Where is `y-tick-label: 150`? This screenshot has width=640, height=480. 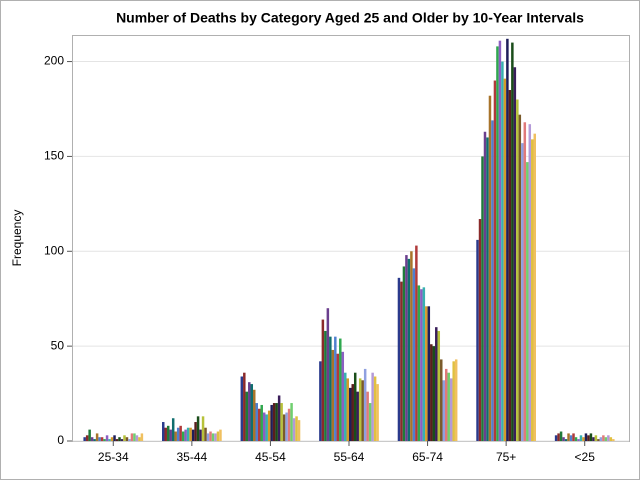 y-tick-label: 150 is located at coordinates (54, 156).